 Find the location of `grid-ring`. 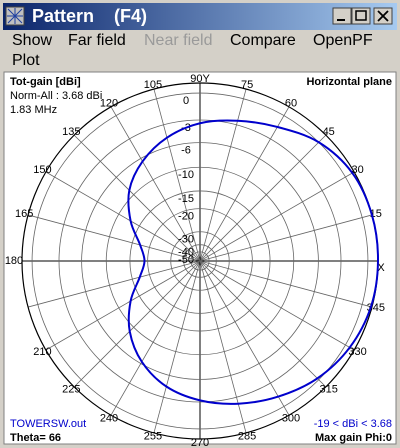

grid-ring is located at coordinates (200, 261).